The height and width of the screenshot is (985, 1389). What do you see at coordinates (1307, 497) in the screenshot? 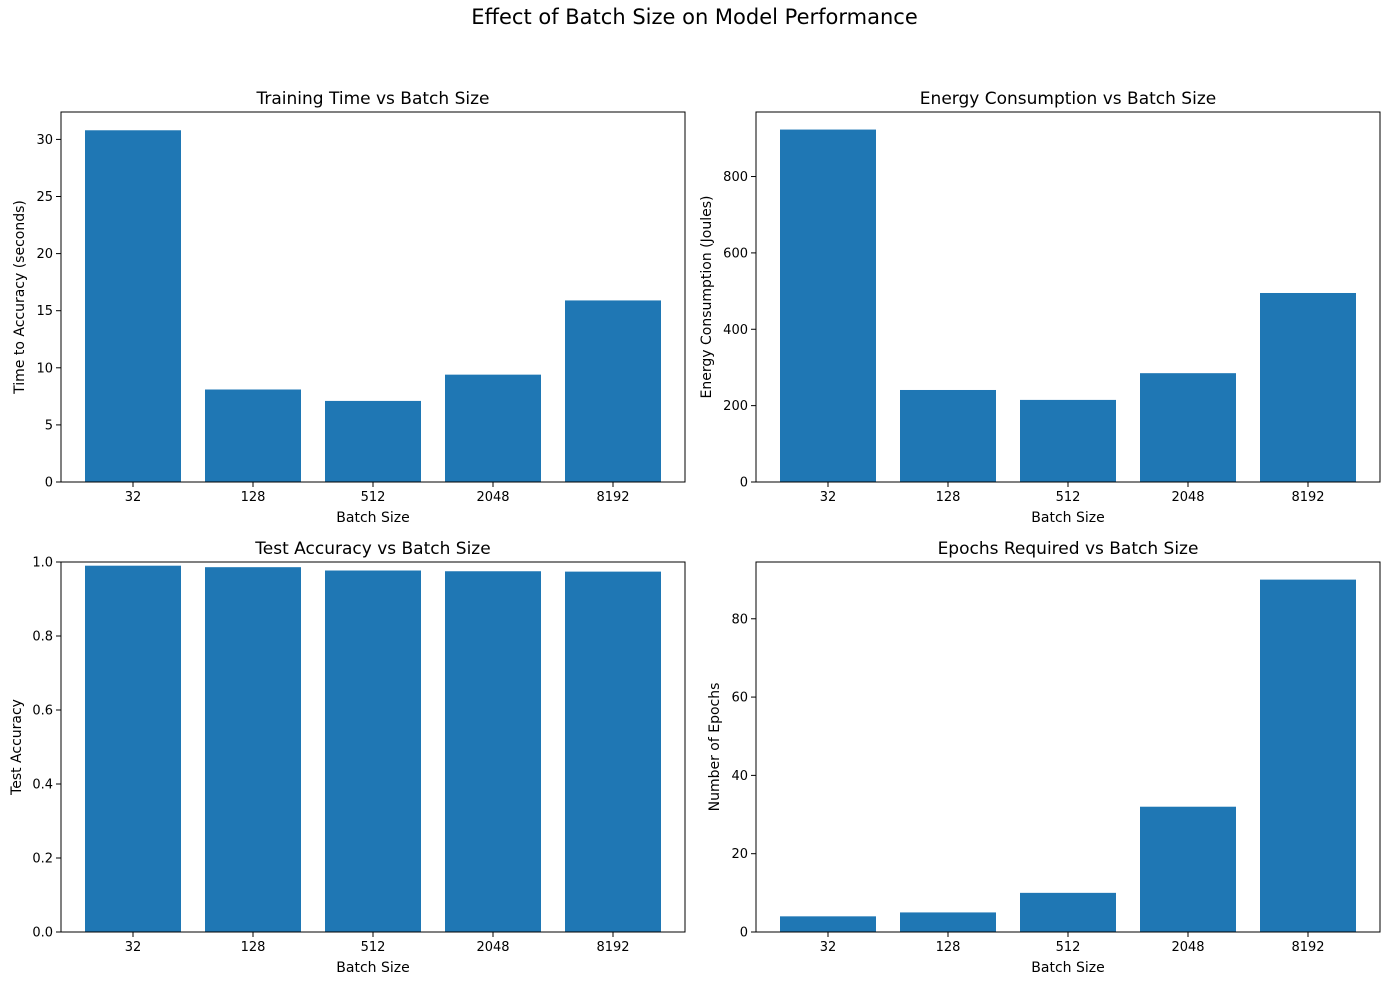
I see `xtick-label-energy-consumption-8192: 8192` at bounding box center [1307, 497].